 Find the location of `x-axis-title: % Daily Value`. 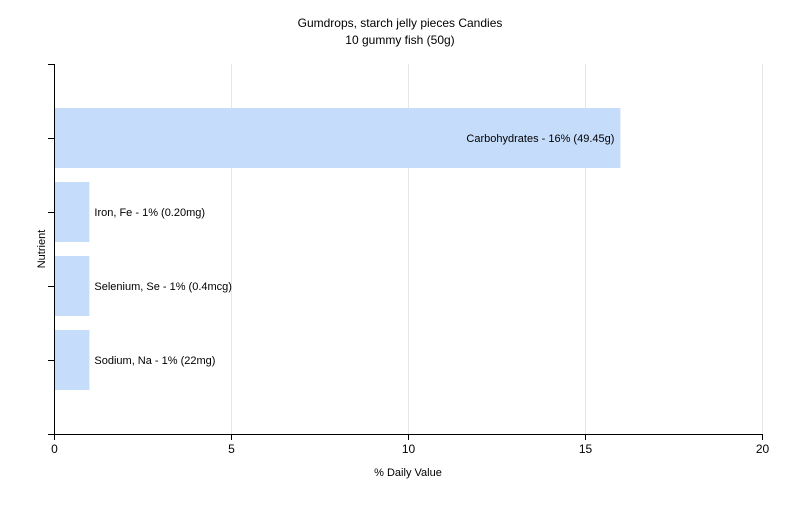

x-axis-title: % Daily Value is located at coordinates (408, 473).